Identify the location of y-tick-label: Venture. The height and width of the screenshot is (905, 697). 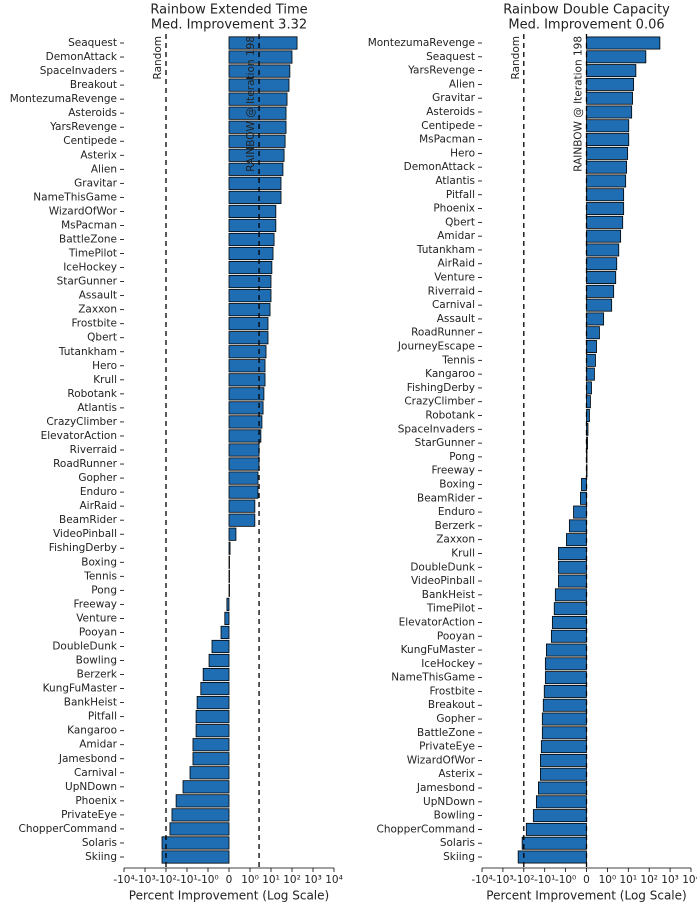
(96, 618).